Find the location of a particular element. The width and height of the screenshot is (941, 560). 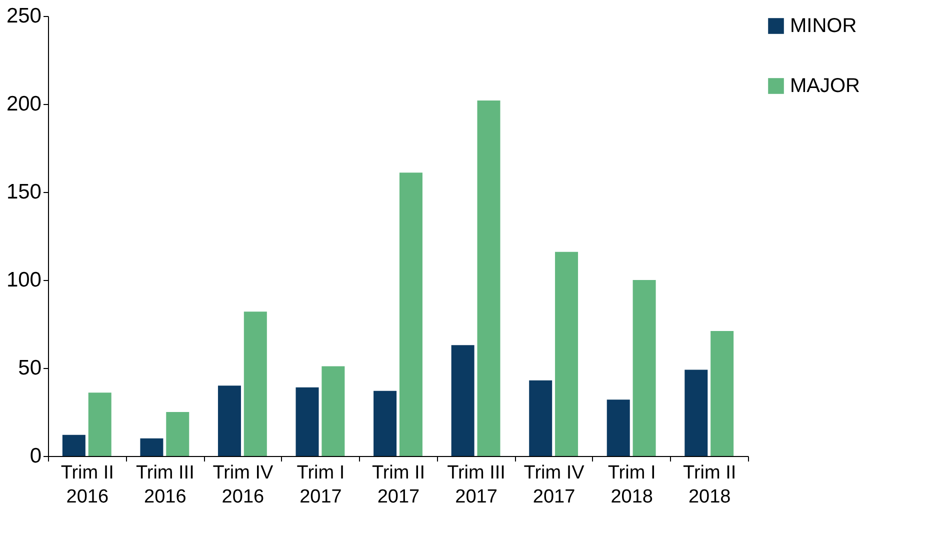

y-tick-label: 200 is located at coordinates (24, 104).